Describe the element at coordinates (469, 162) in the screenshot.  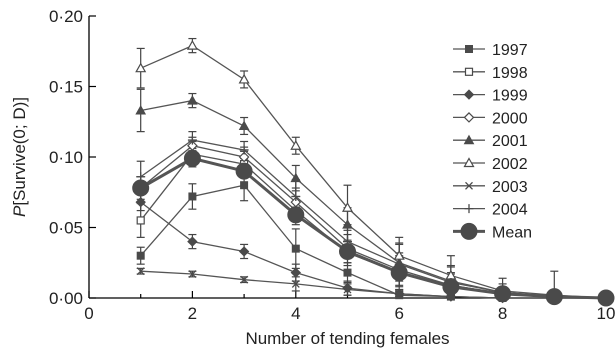
I see `legend-marker-series-2002` at that location.